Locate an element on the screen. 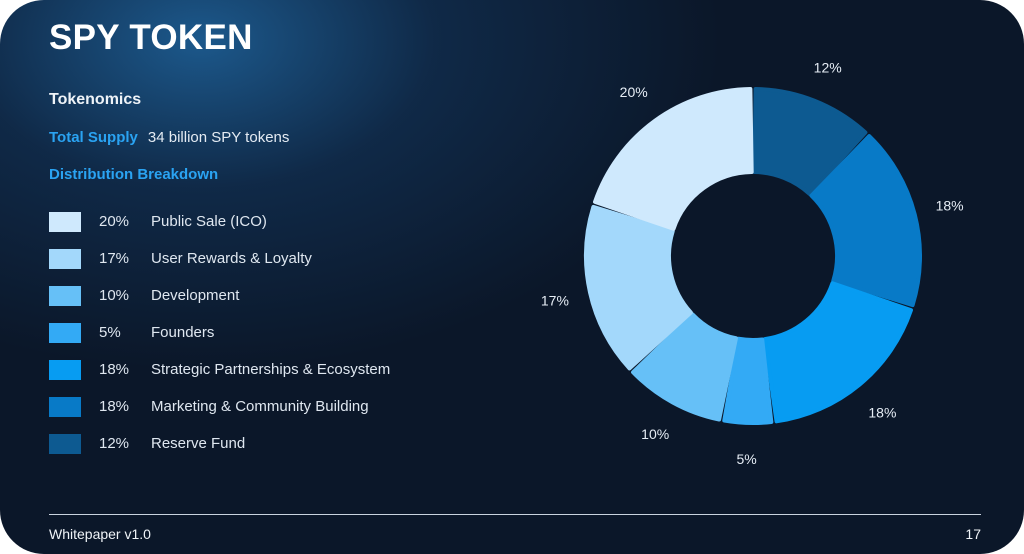  legend-label: Strategic Partnerships & Ecosystem is located at coordinates (271, 369).